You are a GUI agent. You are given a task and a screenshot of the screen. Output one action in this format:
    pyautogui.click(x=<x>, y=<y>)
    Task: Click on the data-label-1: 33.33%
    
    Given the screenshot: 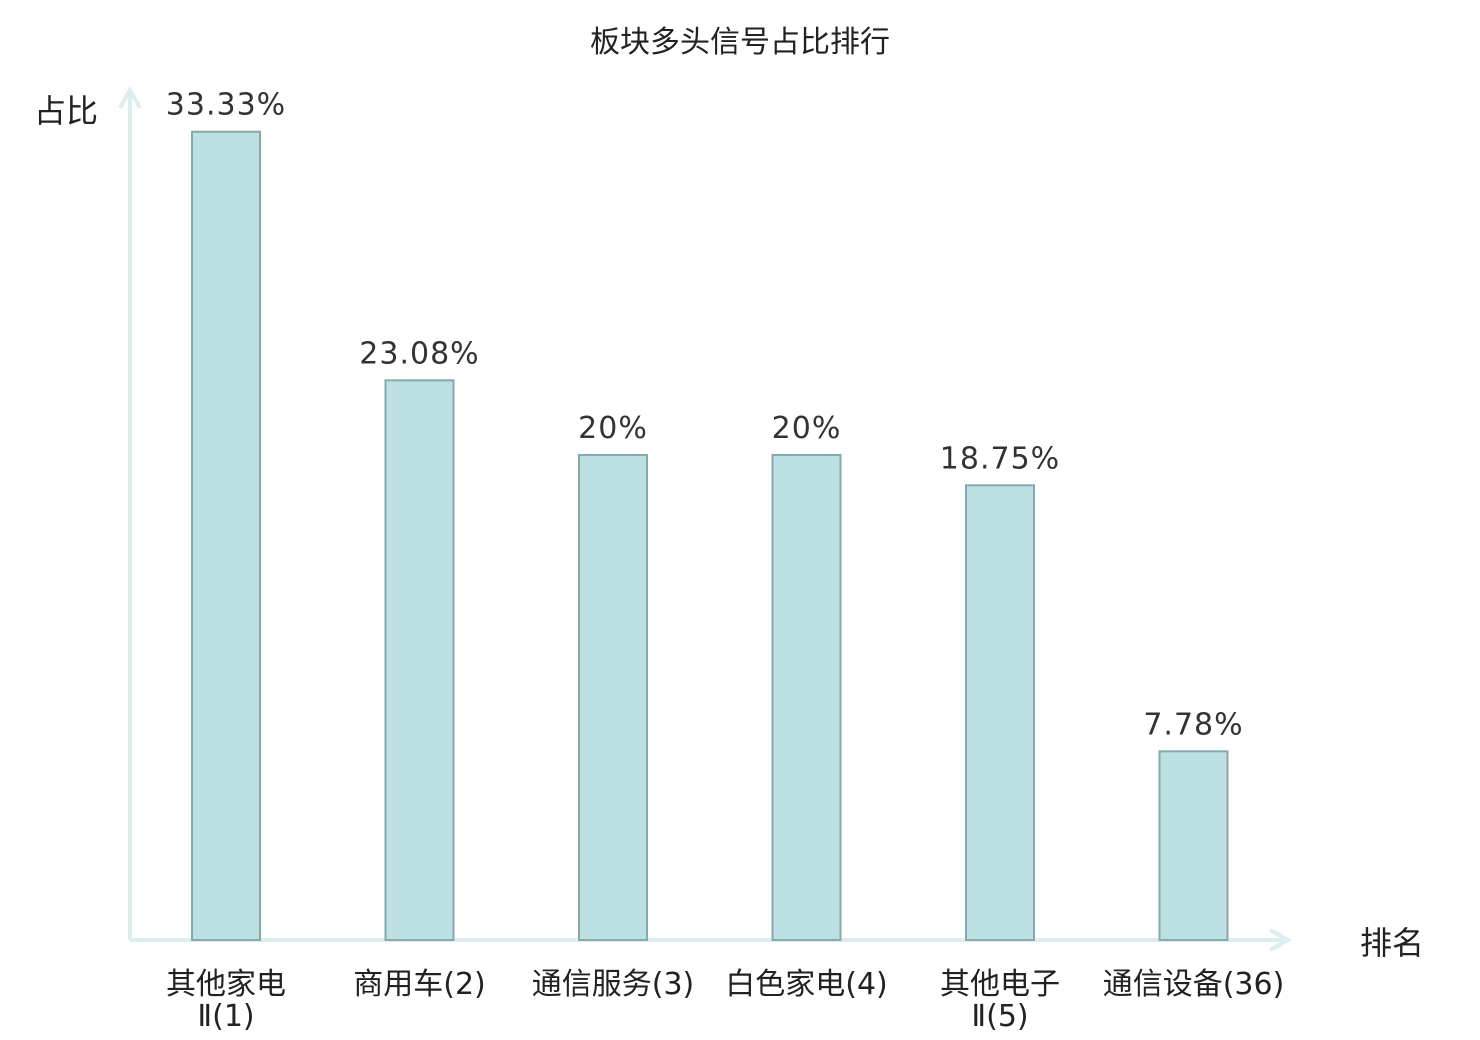 What is the action you would take?
    pyautogui.click(x=226, y=105)
    